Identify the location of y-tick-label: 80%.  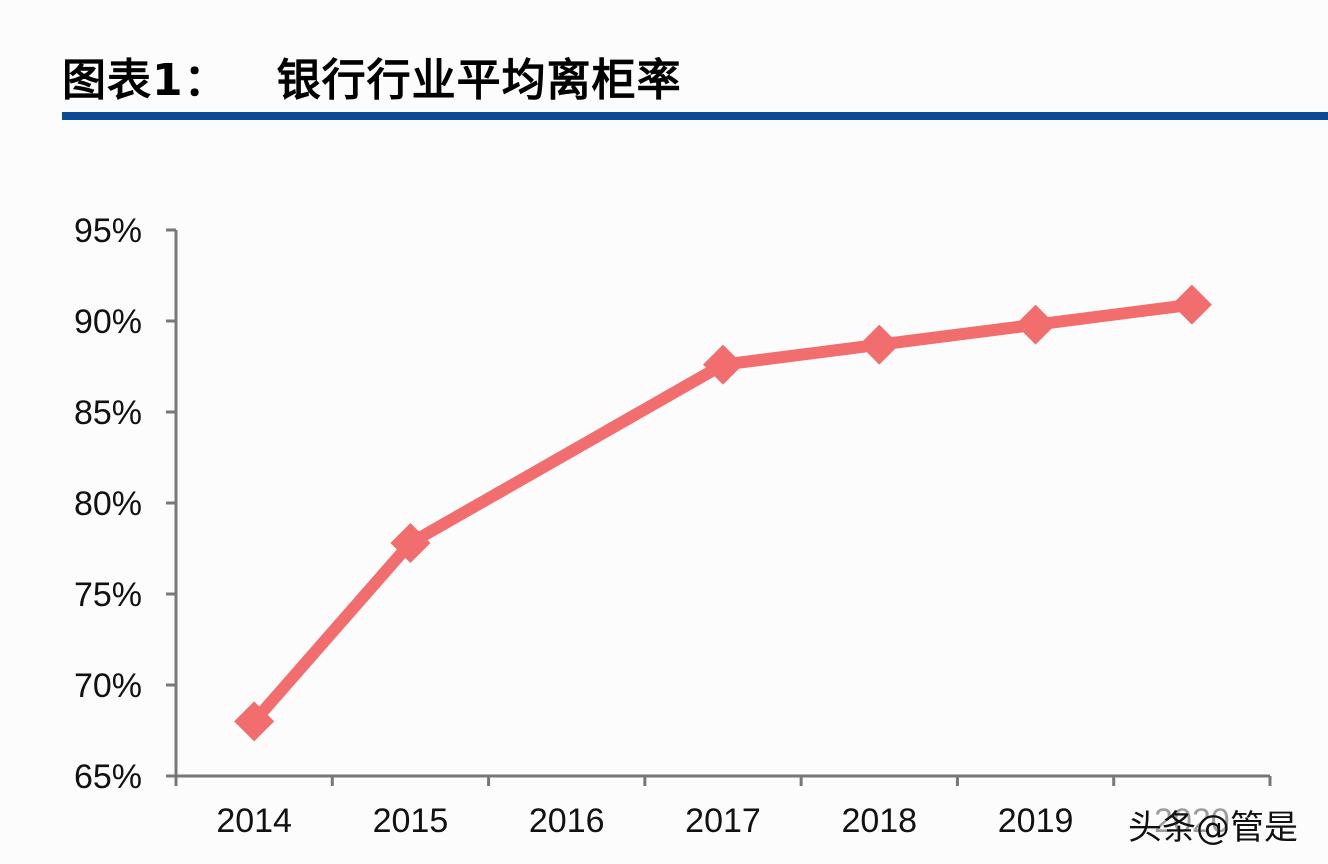
(108, 504).